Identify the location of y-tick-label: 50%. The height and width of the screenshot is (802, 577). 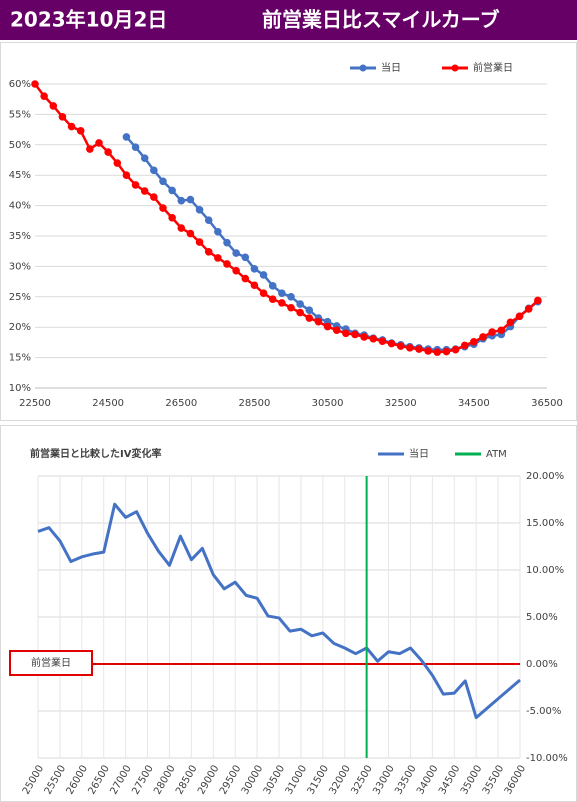
(20, 145).